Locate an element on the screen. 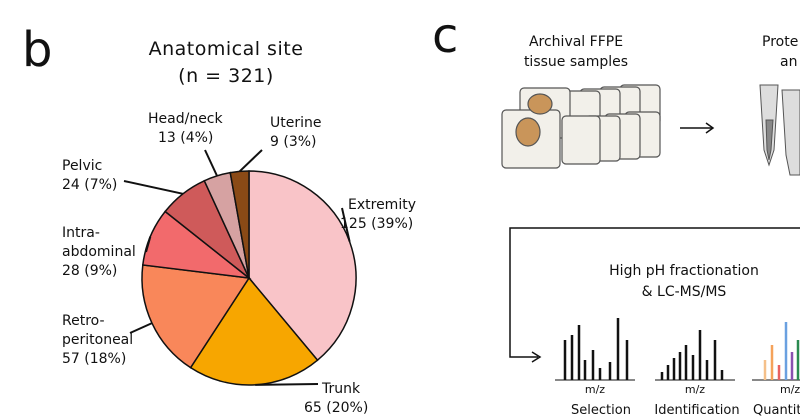 This screenshot has height=419, width=800. step-label: Archival FFPE is located at coordinates (576, 42).